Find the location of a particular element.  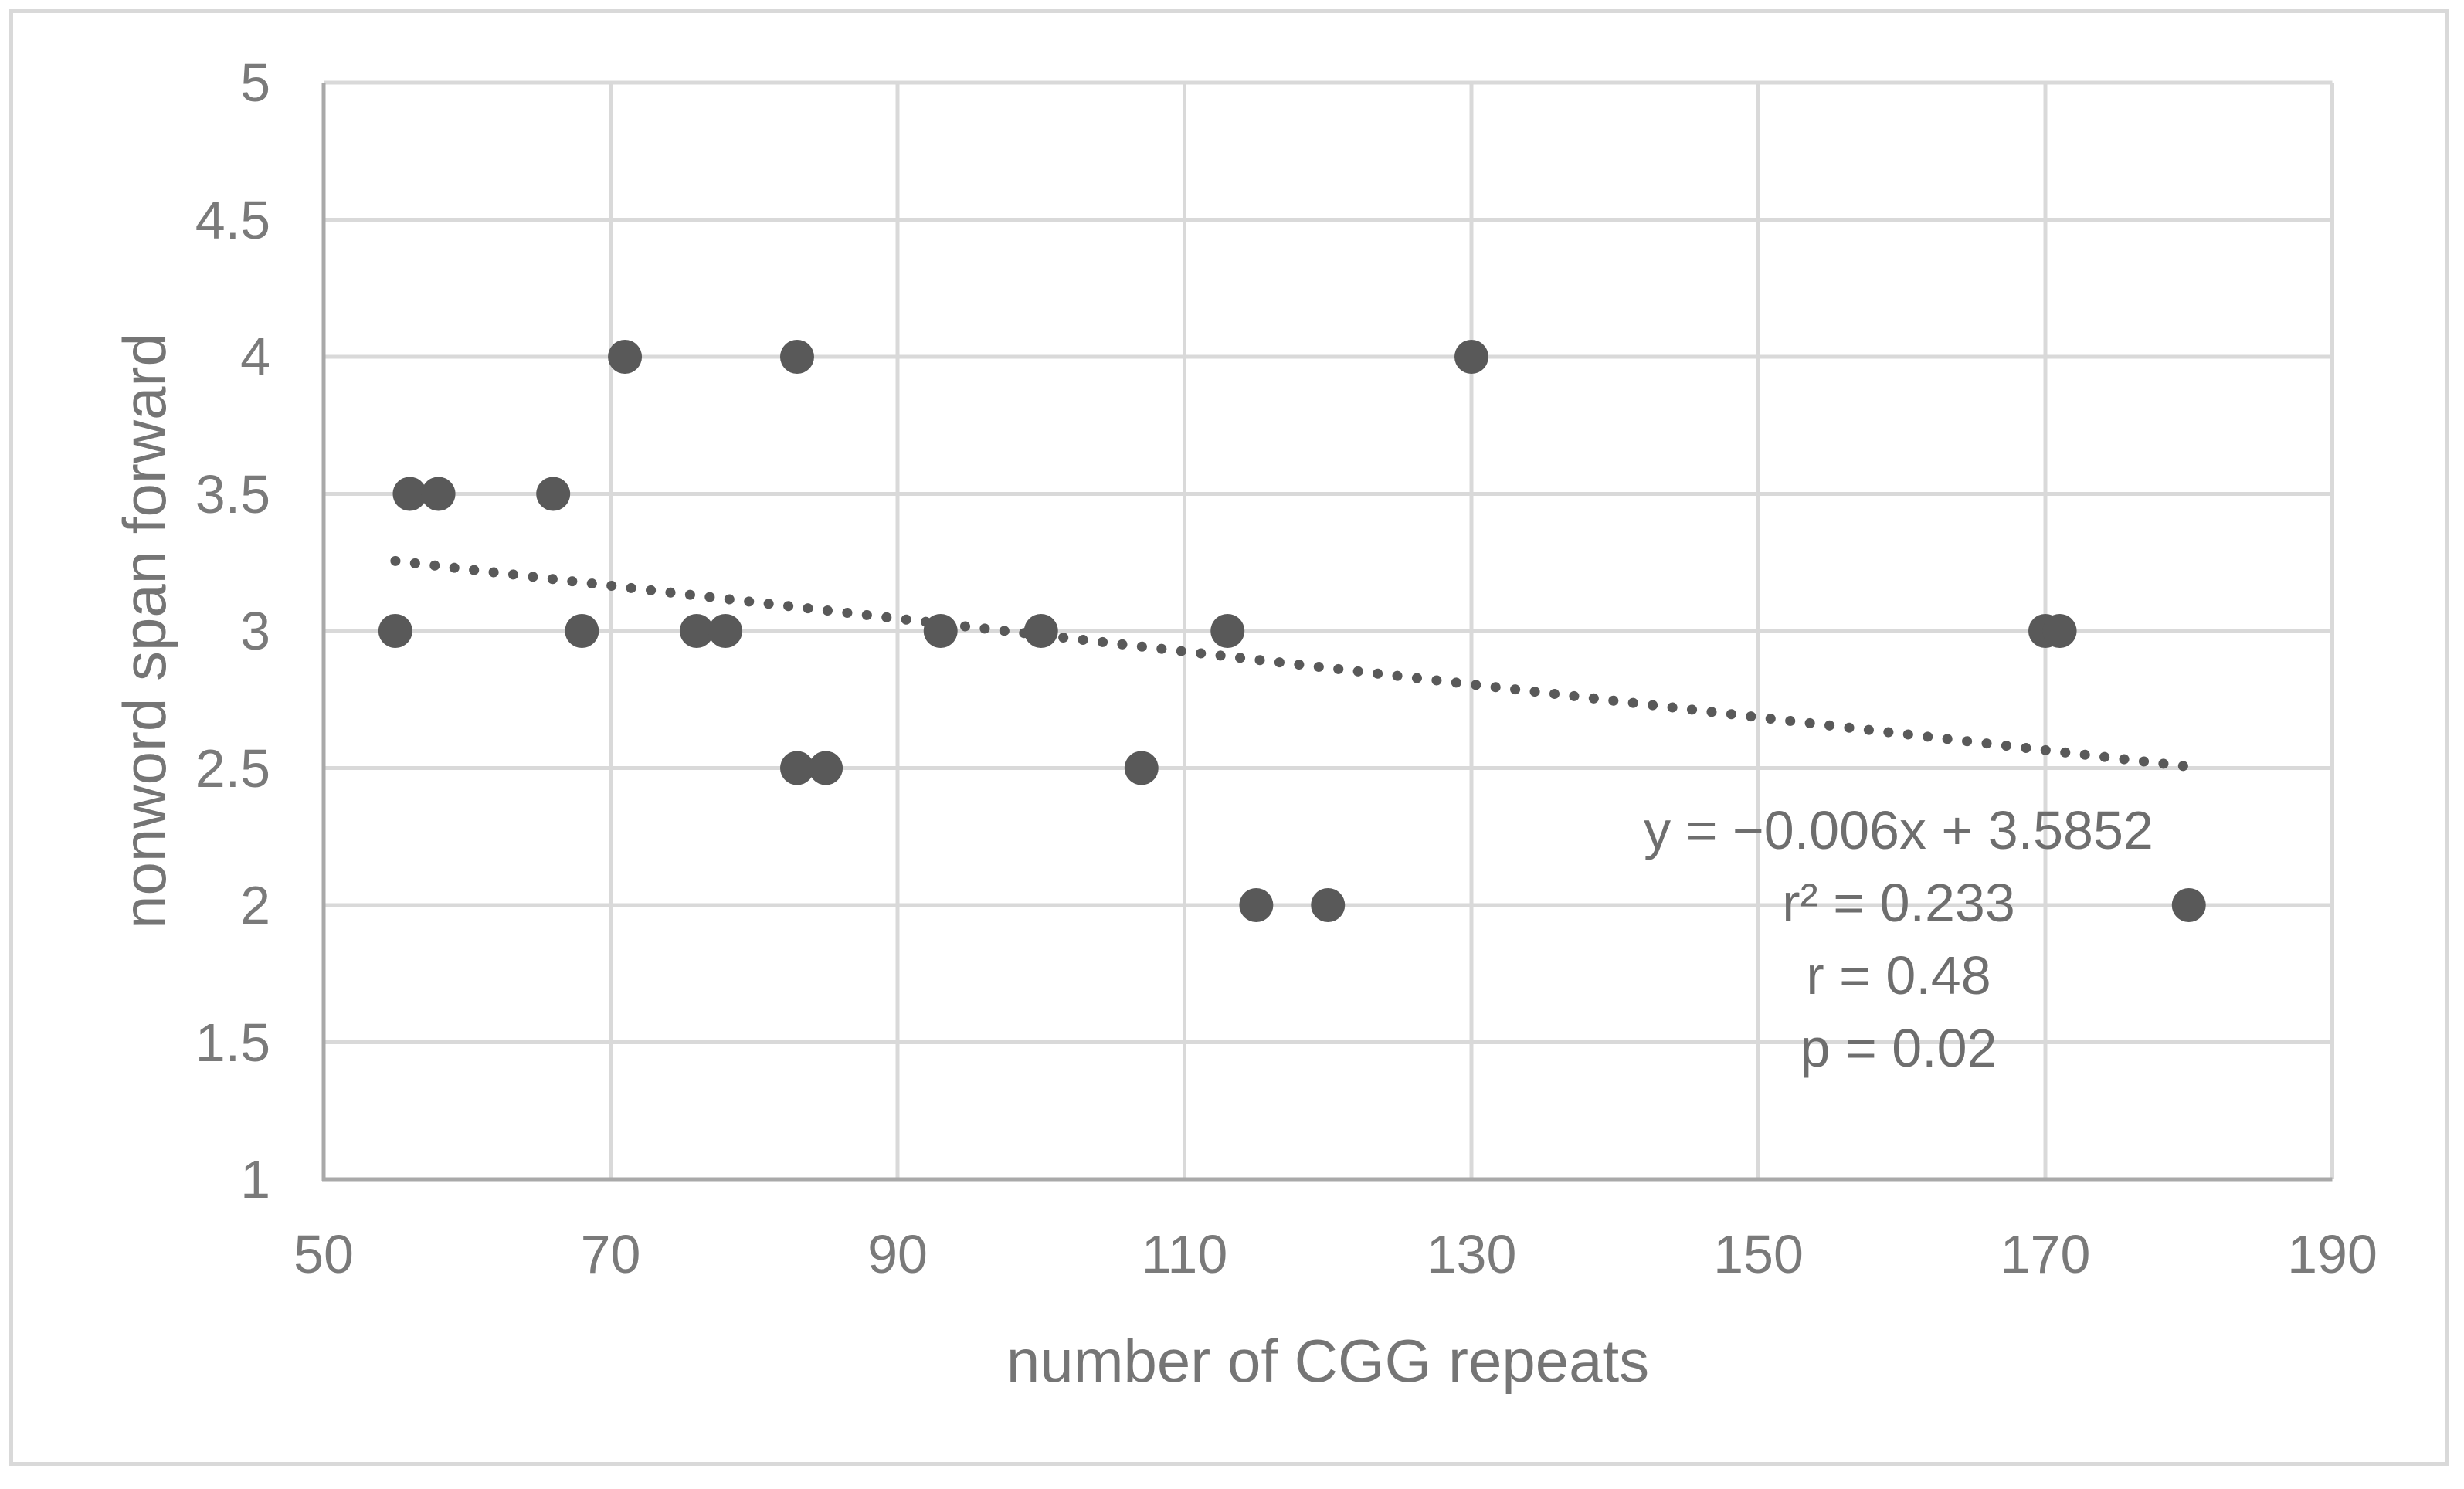

annotation-equation: y = −0.006x + 3.5852 is located at coordinates (1898, 830).